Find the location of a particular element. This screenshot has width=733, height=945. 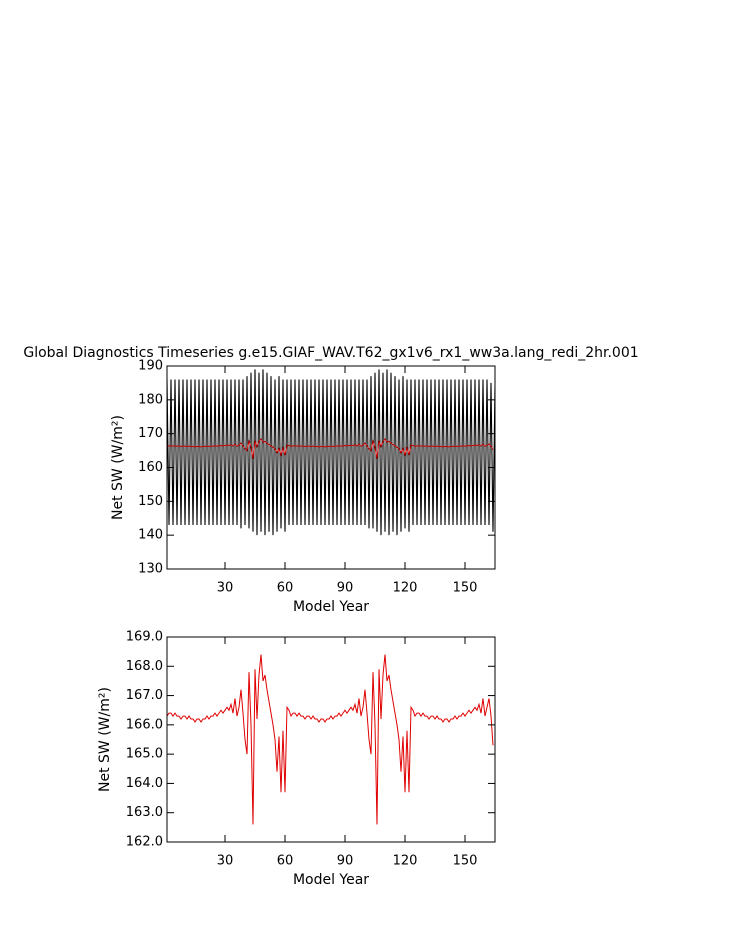

y-tick-label: 164.0 is located at coordinates (144, 783).